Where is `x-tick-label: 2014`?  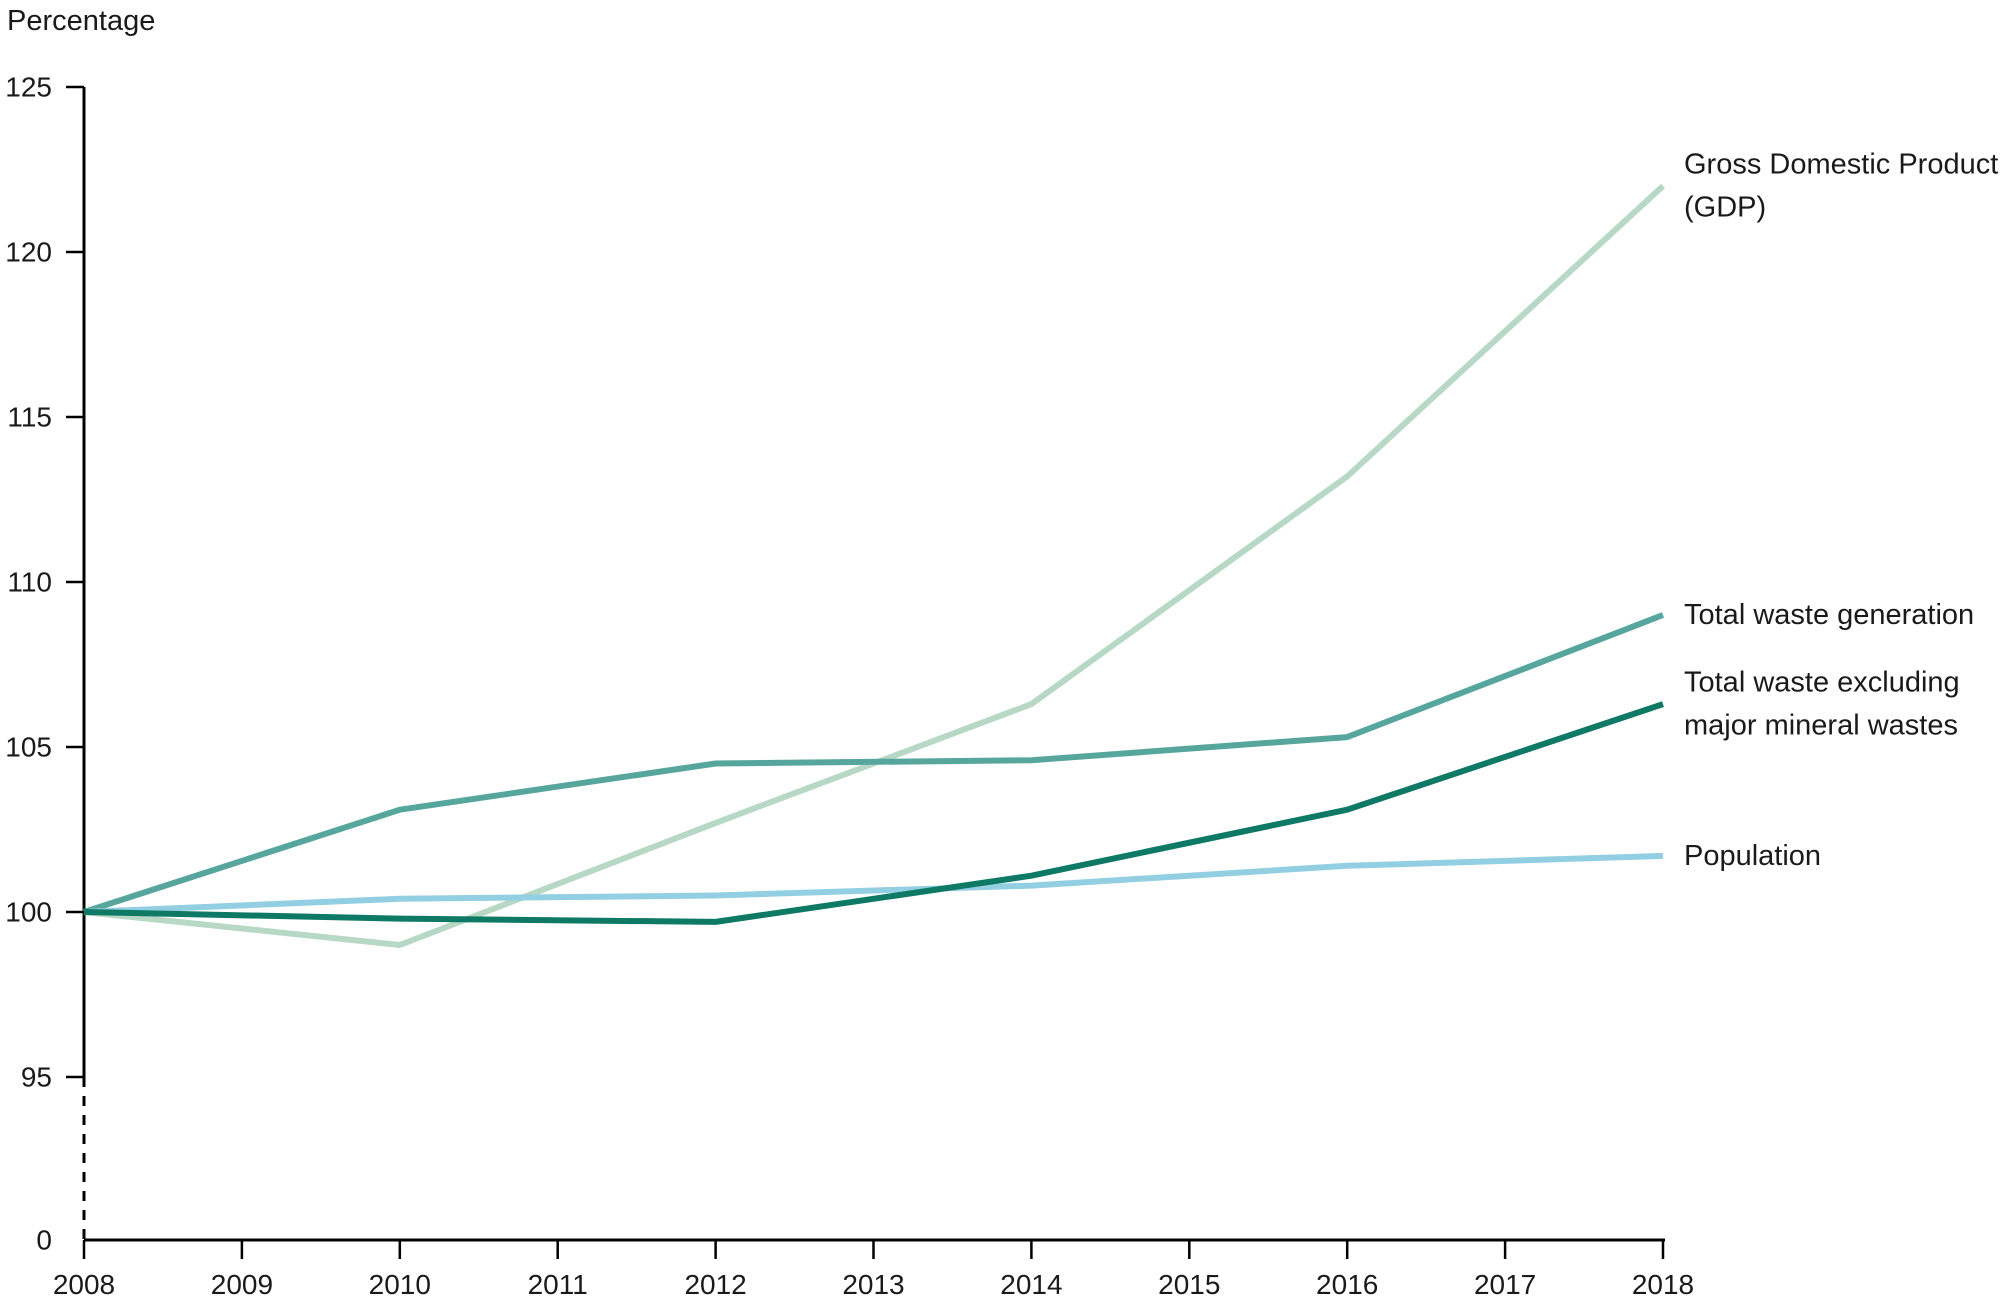
x-tick-label: 2014 is located at coordinates (1031, 1284).